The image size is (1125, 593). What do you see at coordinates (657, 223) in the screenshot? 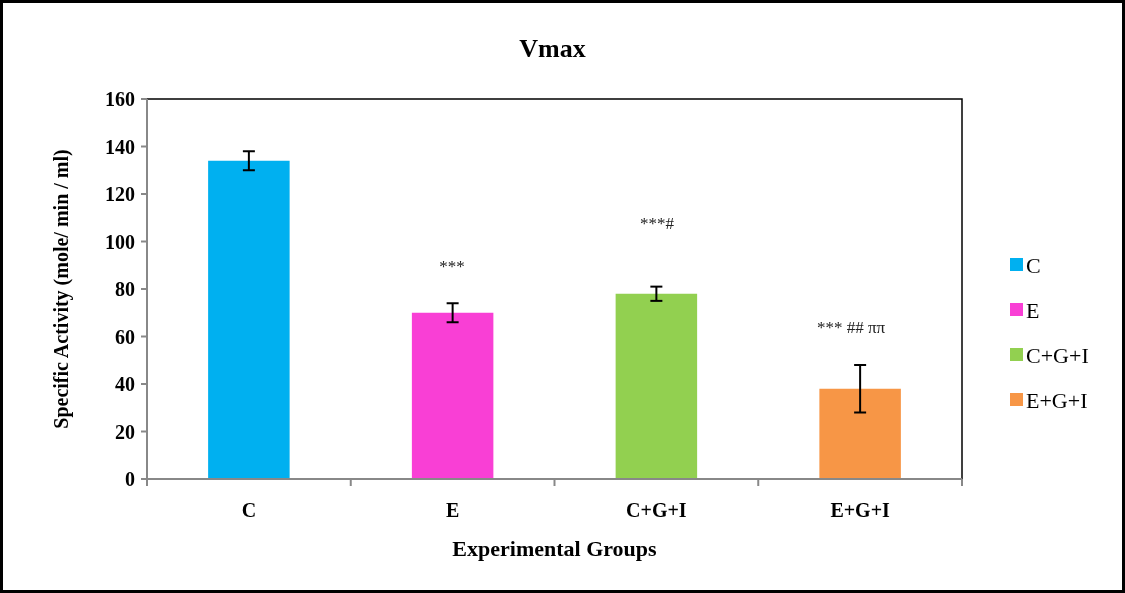
I see `annotation: ***#` at bounding box center [657, 223].